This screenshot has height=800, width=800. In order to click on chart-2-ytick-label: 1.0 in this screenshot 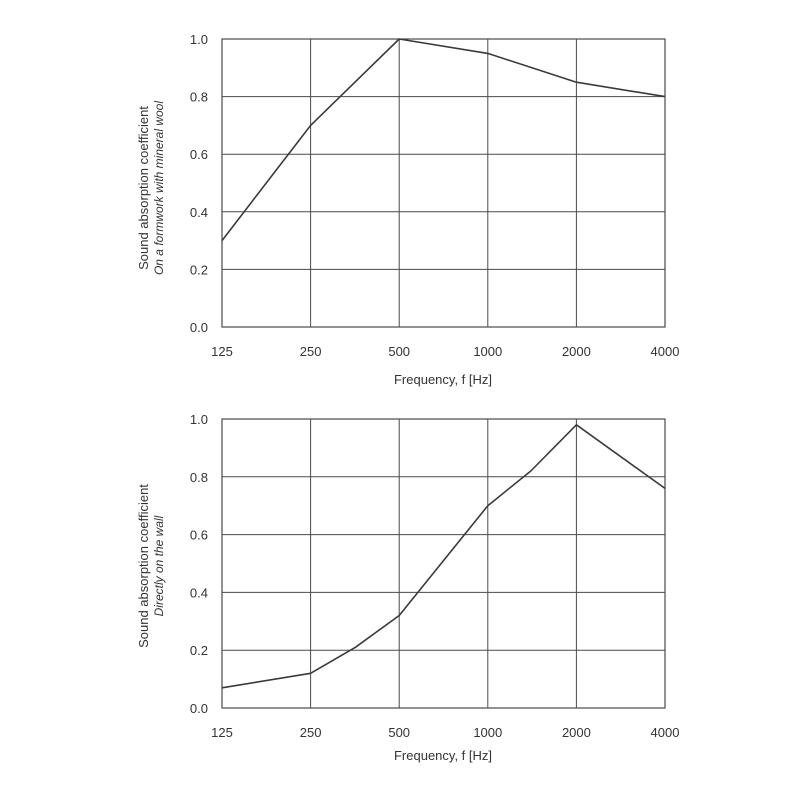, I will do `click(199, 419)`.